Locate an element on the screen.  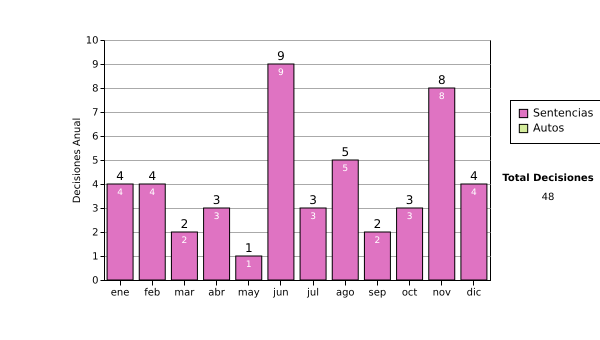
y-tick-label: 1 is located at coordinates (95, 257).